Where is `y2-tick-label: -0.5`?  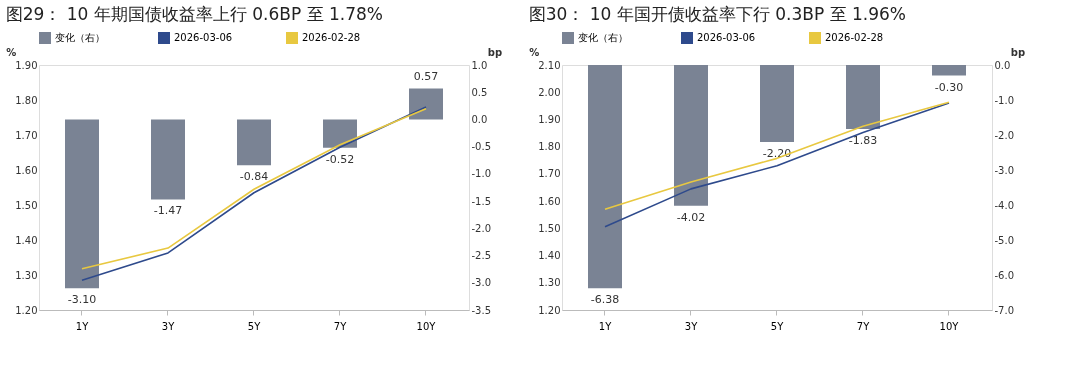
y2-tick-label: -0.5 is located at coordinates (481, 147).